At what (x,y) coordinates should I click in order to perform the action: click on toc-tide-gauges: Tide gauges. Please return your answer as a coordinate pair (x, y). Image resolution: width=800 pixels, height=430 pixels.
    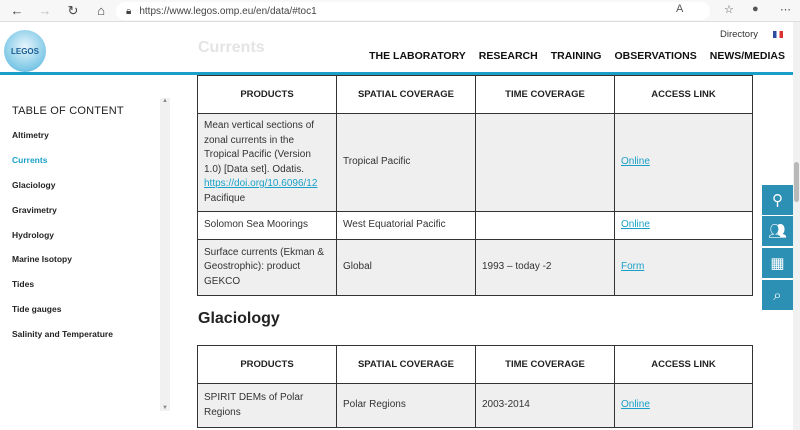
    Looking at the image, I should click on (37, 309).